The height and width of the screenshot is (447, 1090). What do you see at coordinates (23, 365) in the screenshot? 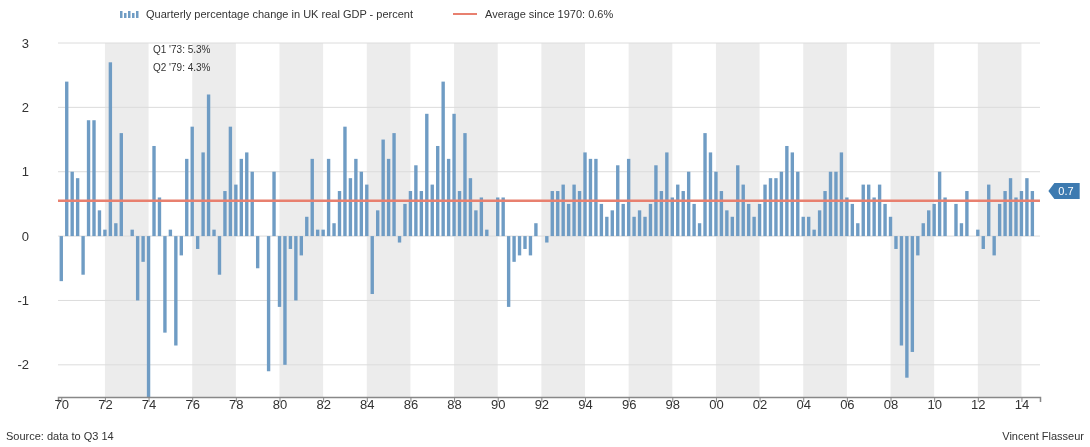
I see `y-tick-label: -2` at bounding box center [23, 365].